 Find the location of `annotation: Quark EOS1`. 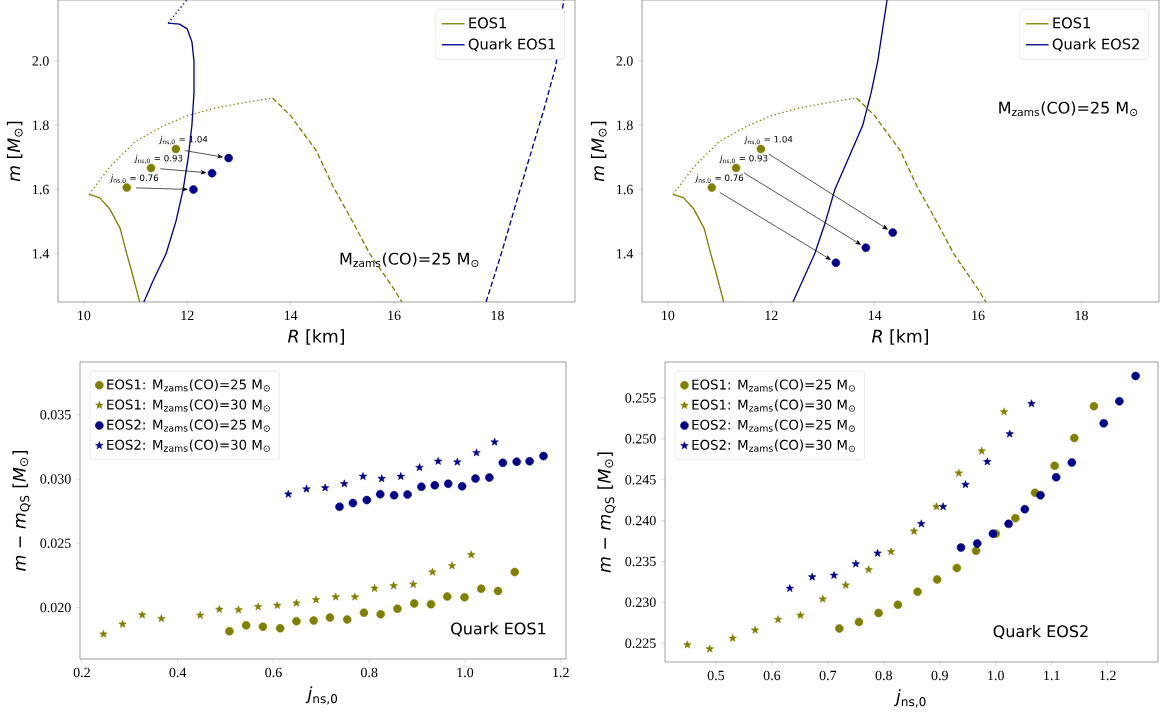

annotation: Quark EOS1 is located at coordinates (498, 629).